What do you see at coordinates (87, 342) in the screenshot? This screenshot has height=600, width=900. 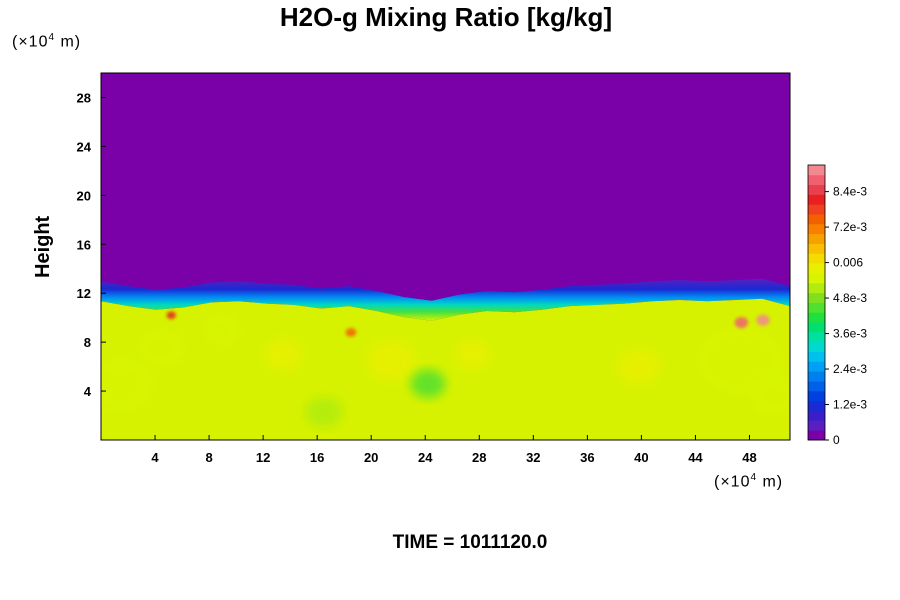 I see `y-tick-label-1: 8` at bounding box center [87, 342].